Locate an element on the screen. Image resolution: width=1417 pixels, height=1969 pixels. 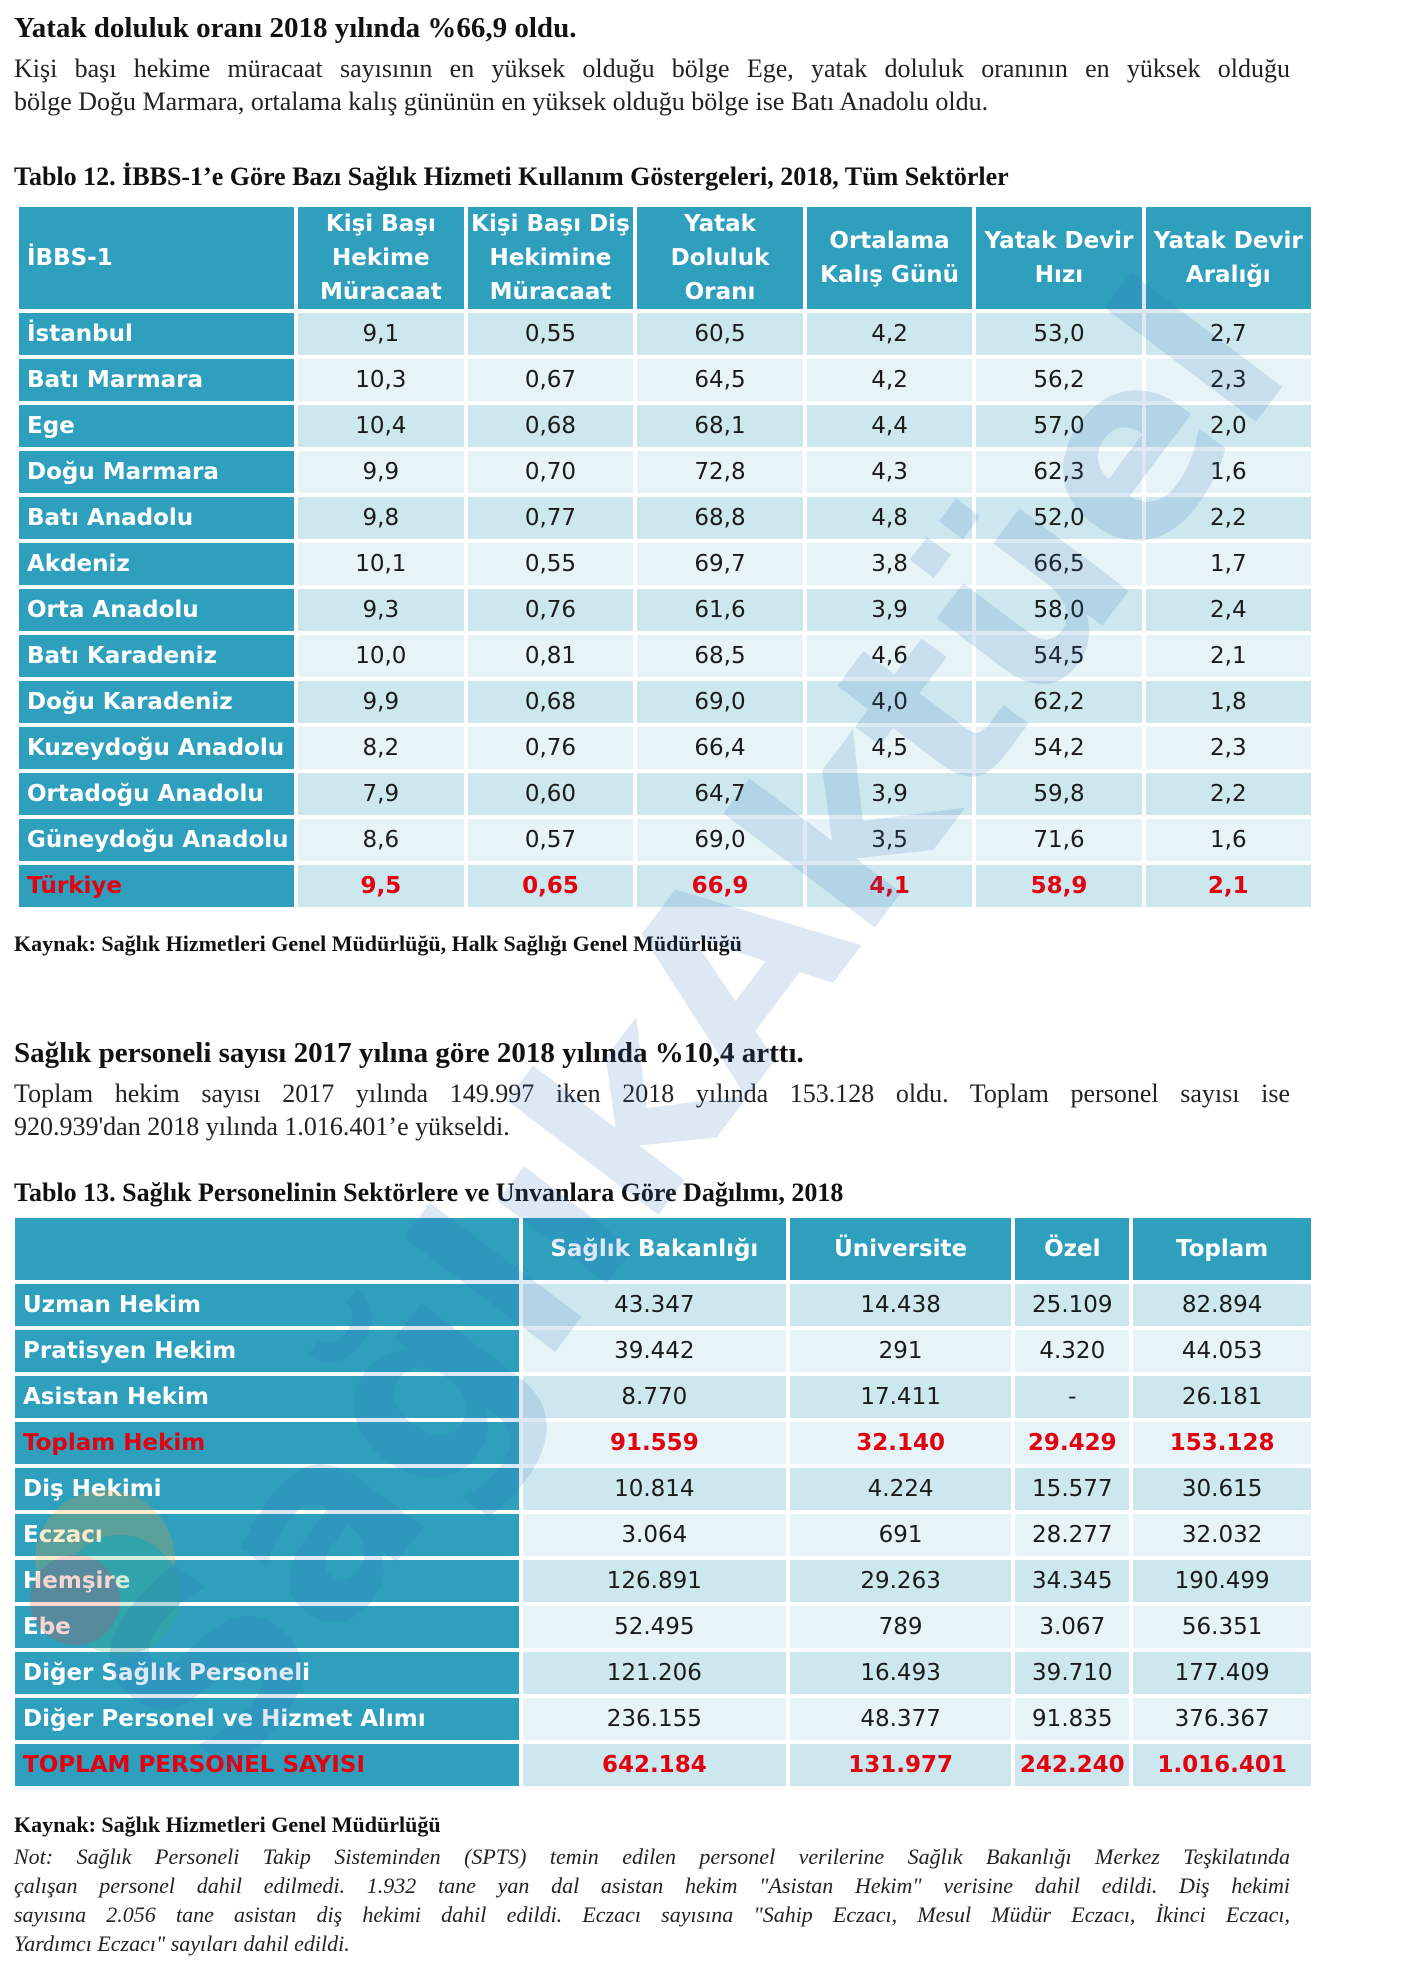
table-cell: 7,9 is located at coordinates (381, 794).